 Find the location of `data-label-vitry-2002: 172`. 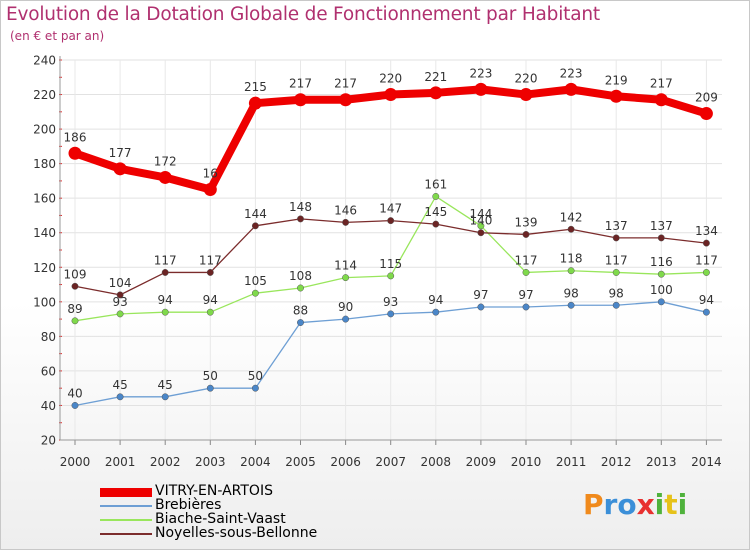

data-label-vitry-2002: 172 is located at coordinates (165, 161).